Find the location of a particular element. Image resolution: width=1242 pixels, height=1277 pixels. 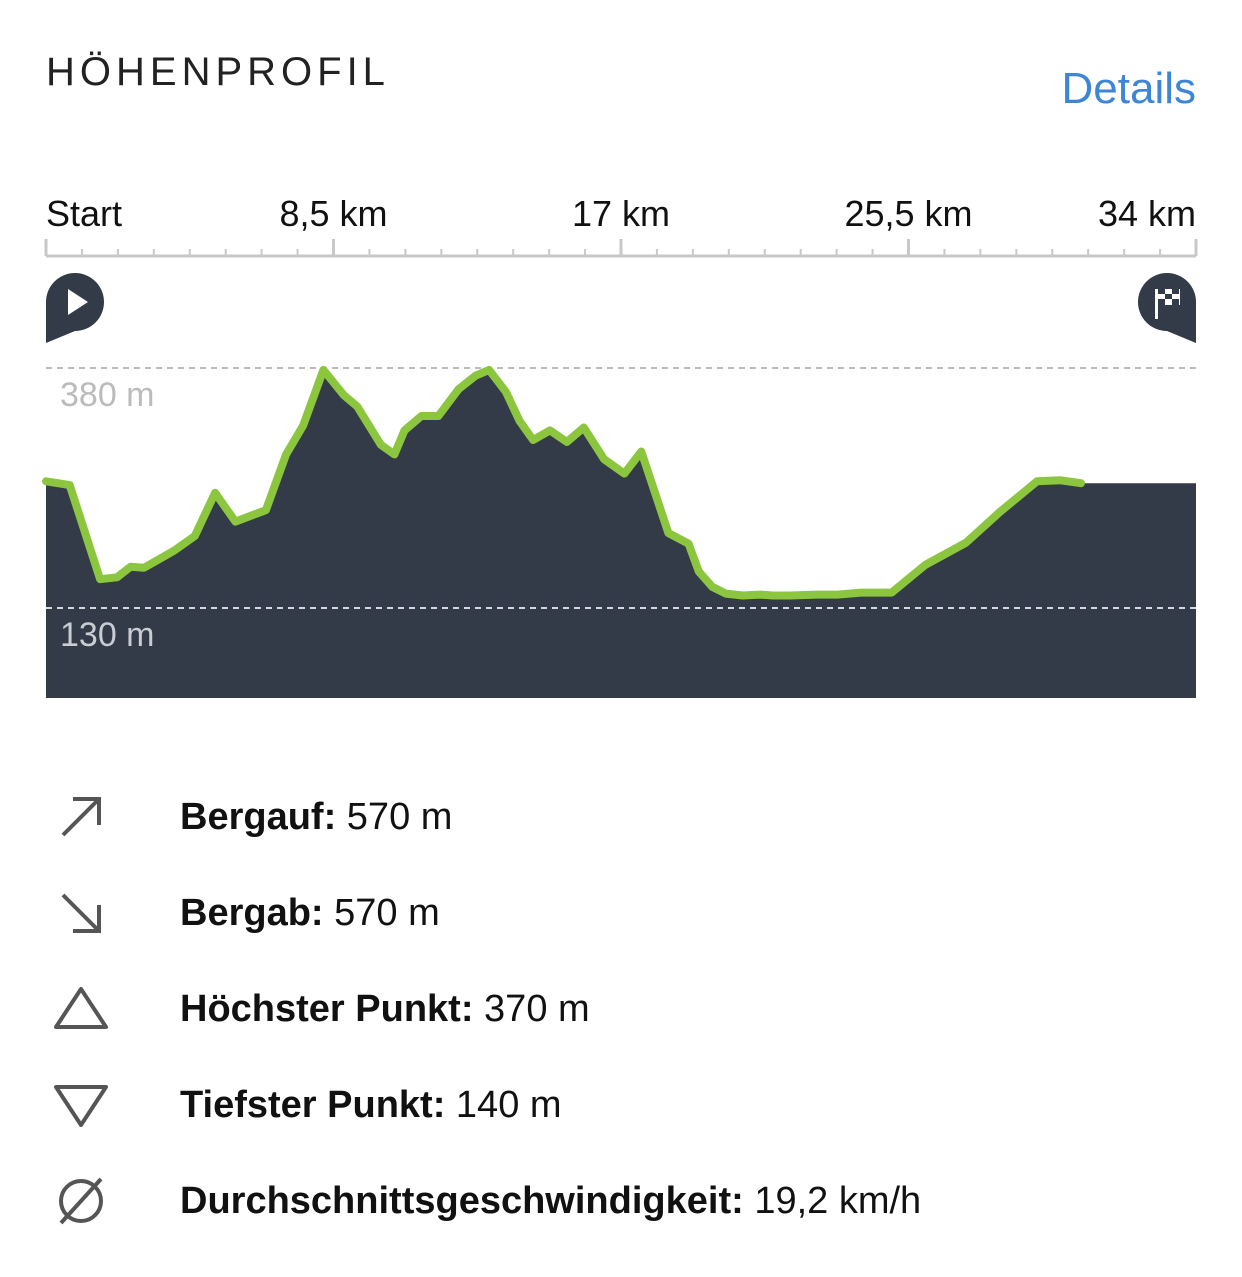

stat-label-lowest: Tiefster Punkt: is located at coordinates (313, 1104).